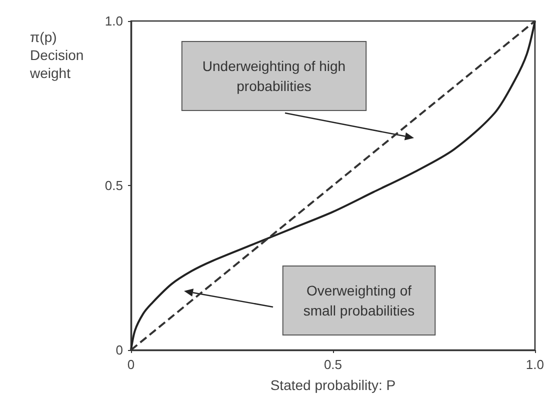 The image size is (547, 403). I want to click on y-tick-label: 1.0, so click(113, 21).